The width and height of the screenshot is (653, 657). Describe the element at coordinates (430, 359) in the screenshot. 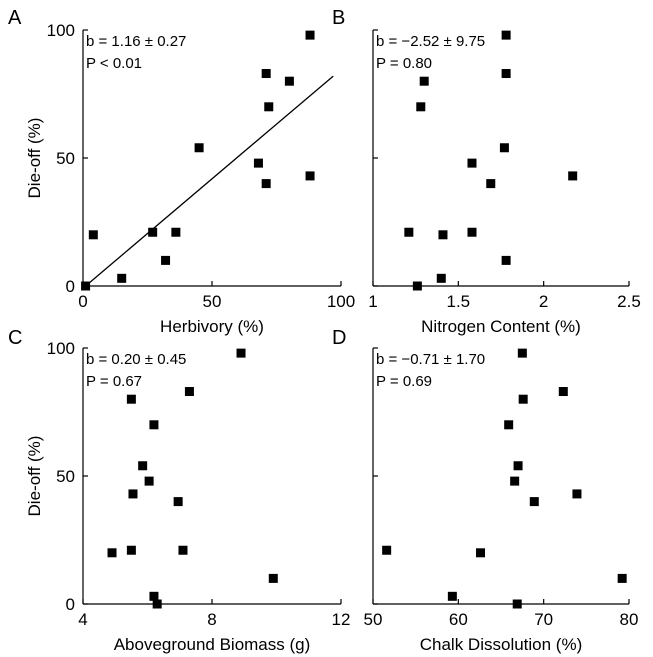

I see `stat-line: b = −0.71 ± 1.70` at that location.